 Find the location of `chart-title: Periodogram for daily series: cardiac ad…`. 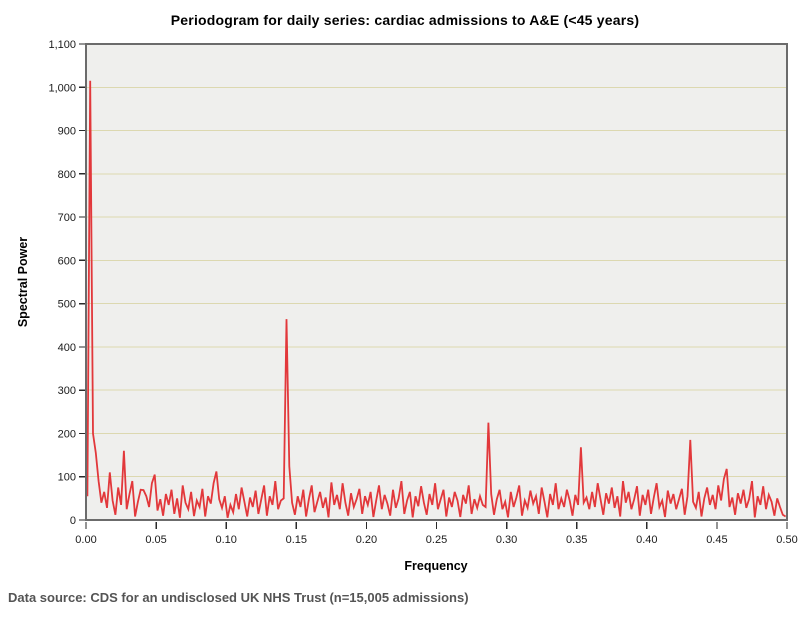

chart-title: Periodogram for daily series: cardiac ad… is located at coordinates (405, 20).